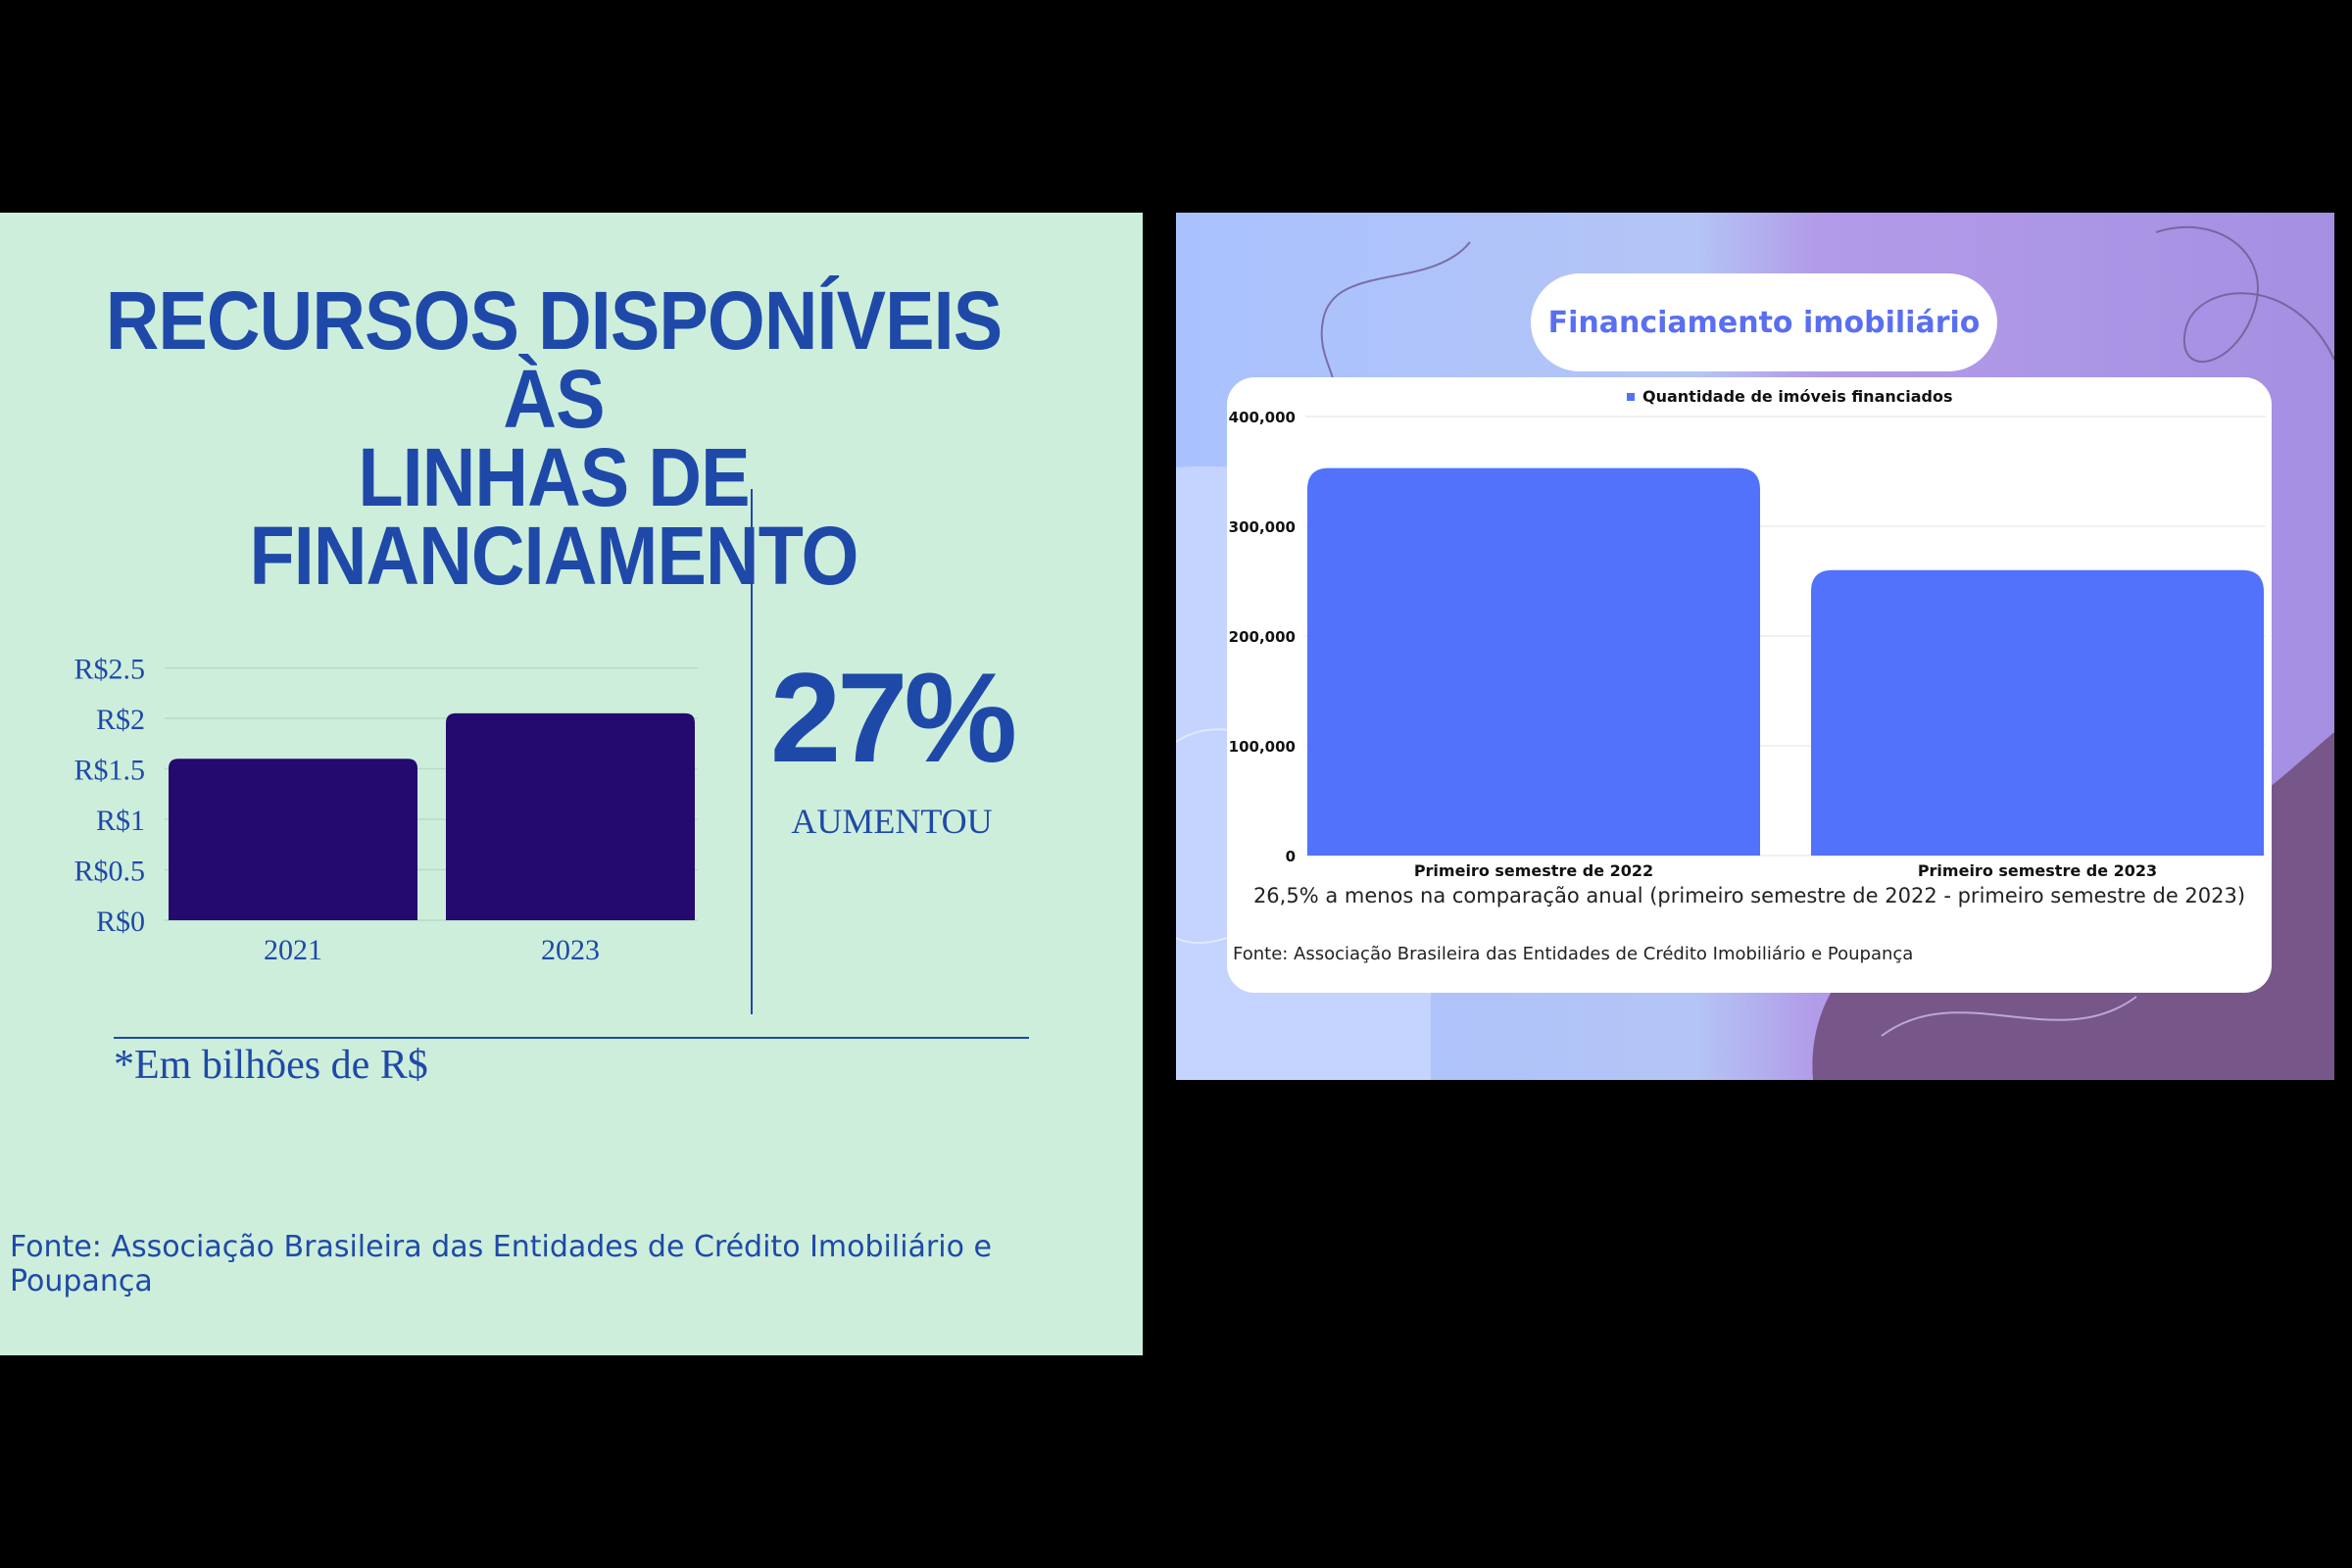 This screenshot has height=1568, width=2352. I want to click on y-tick-label: R$1, so click(120, 821).